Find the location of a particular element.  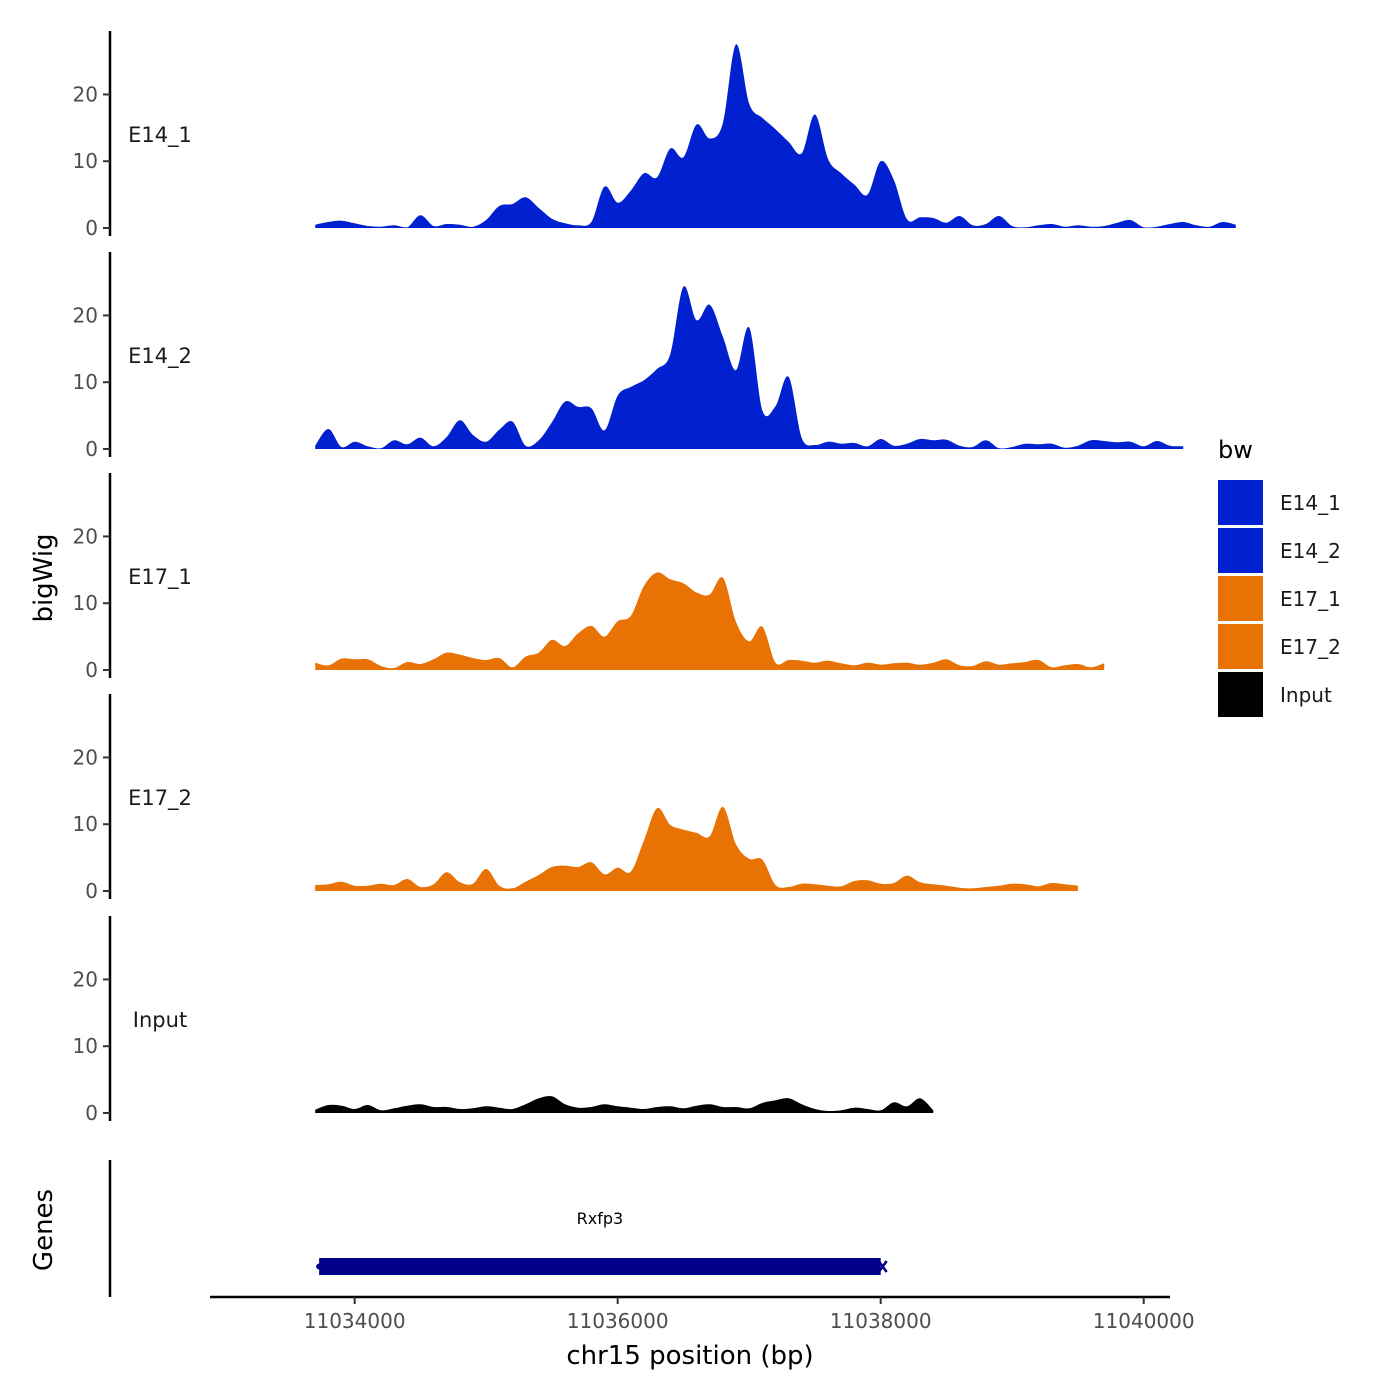

track-panel-e17-2: 0 10 20 E17_2 is located at coordinates (575, 798).